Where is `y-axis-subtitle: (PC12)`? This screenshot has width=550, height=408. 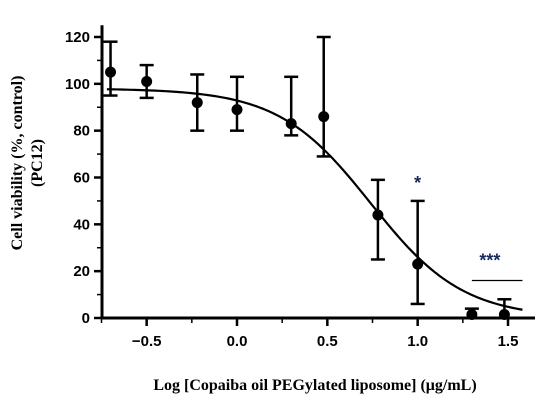 y-axis-subtitle: (PC12) is located at coordinates (37, 163).